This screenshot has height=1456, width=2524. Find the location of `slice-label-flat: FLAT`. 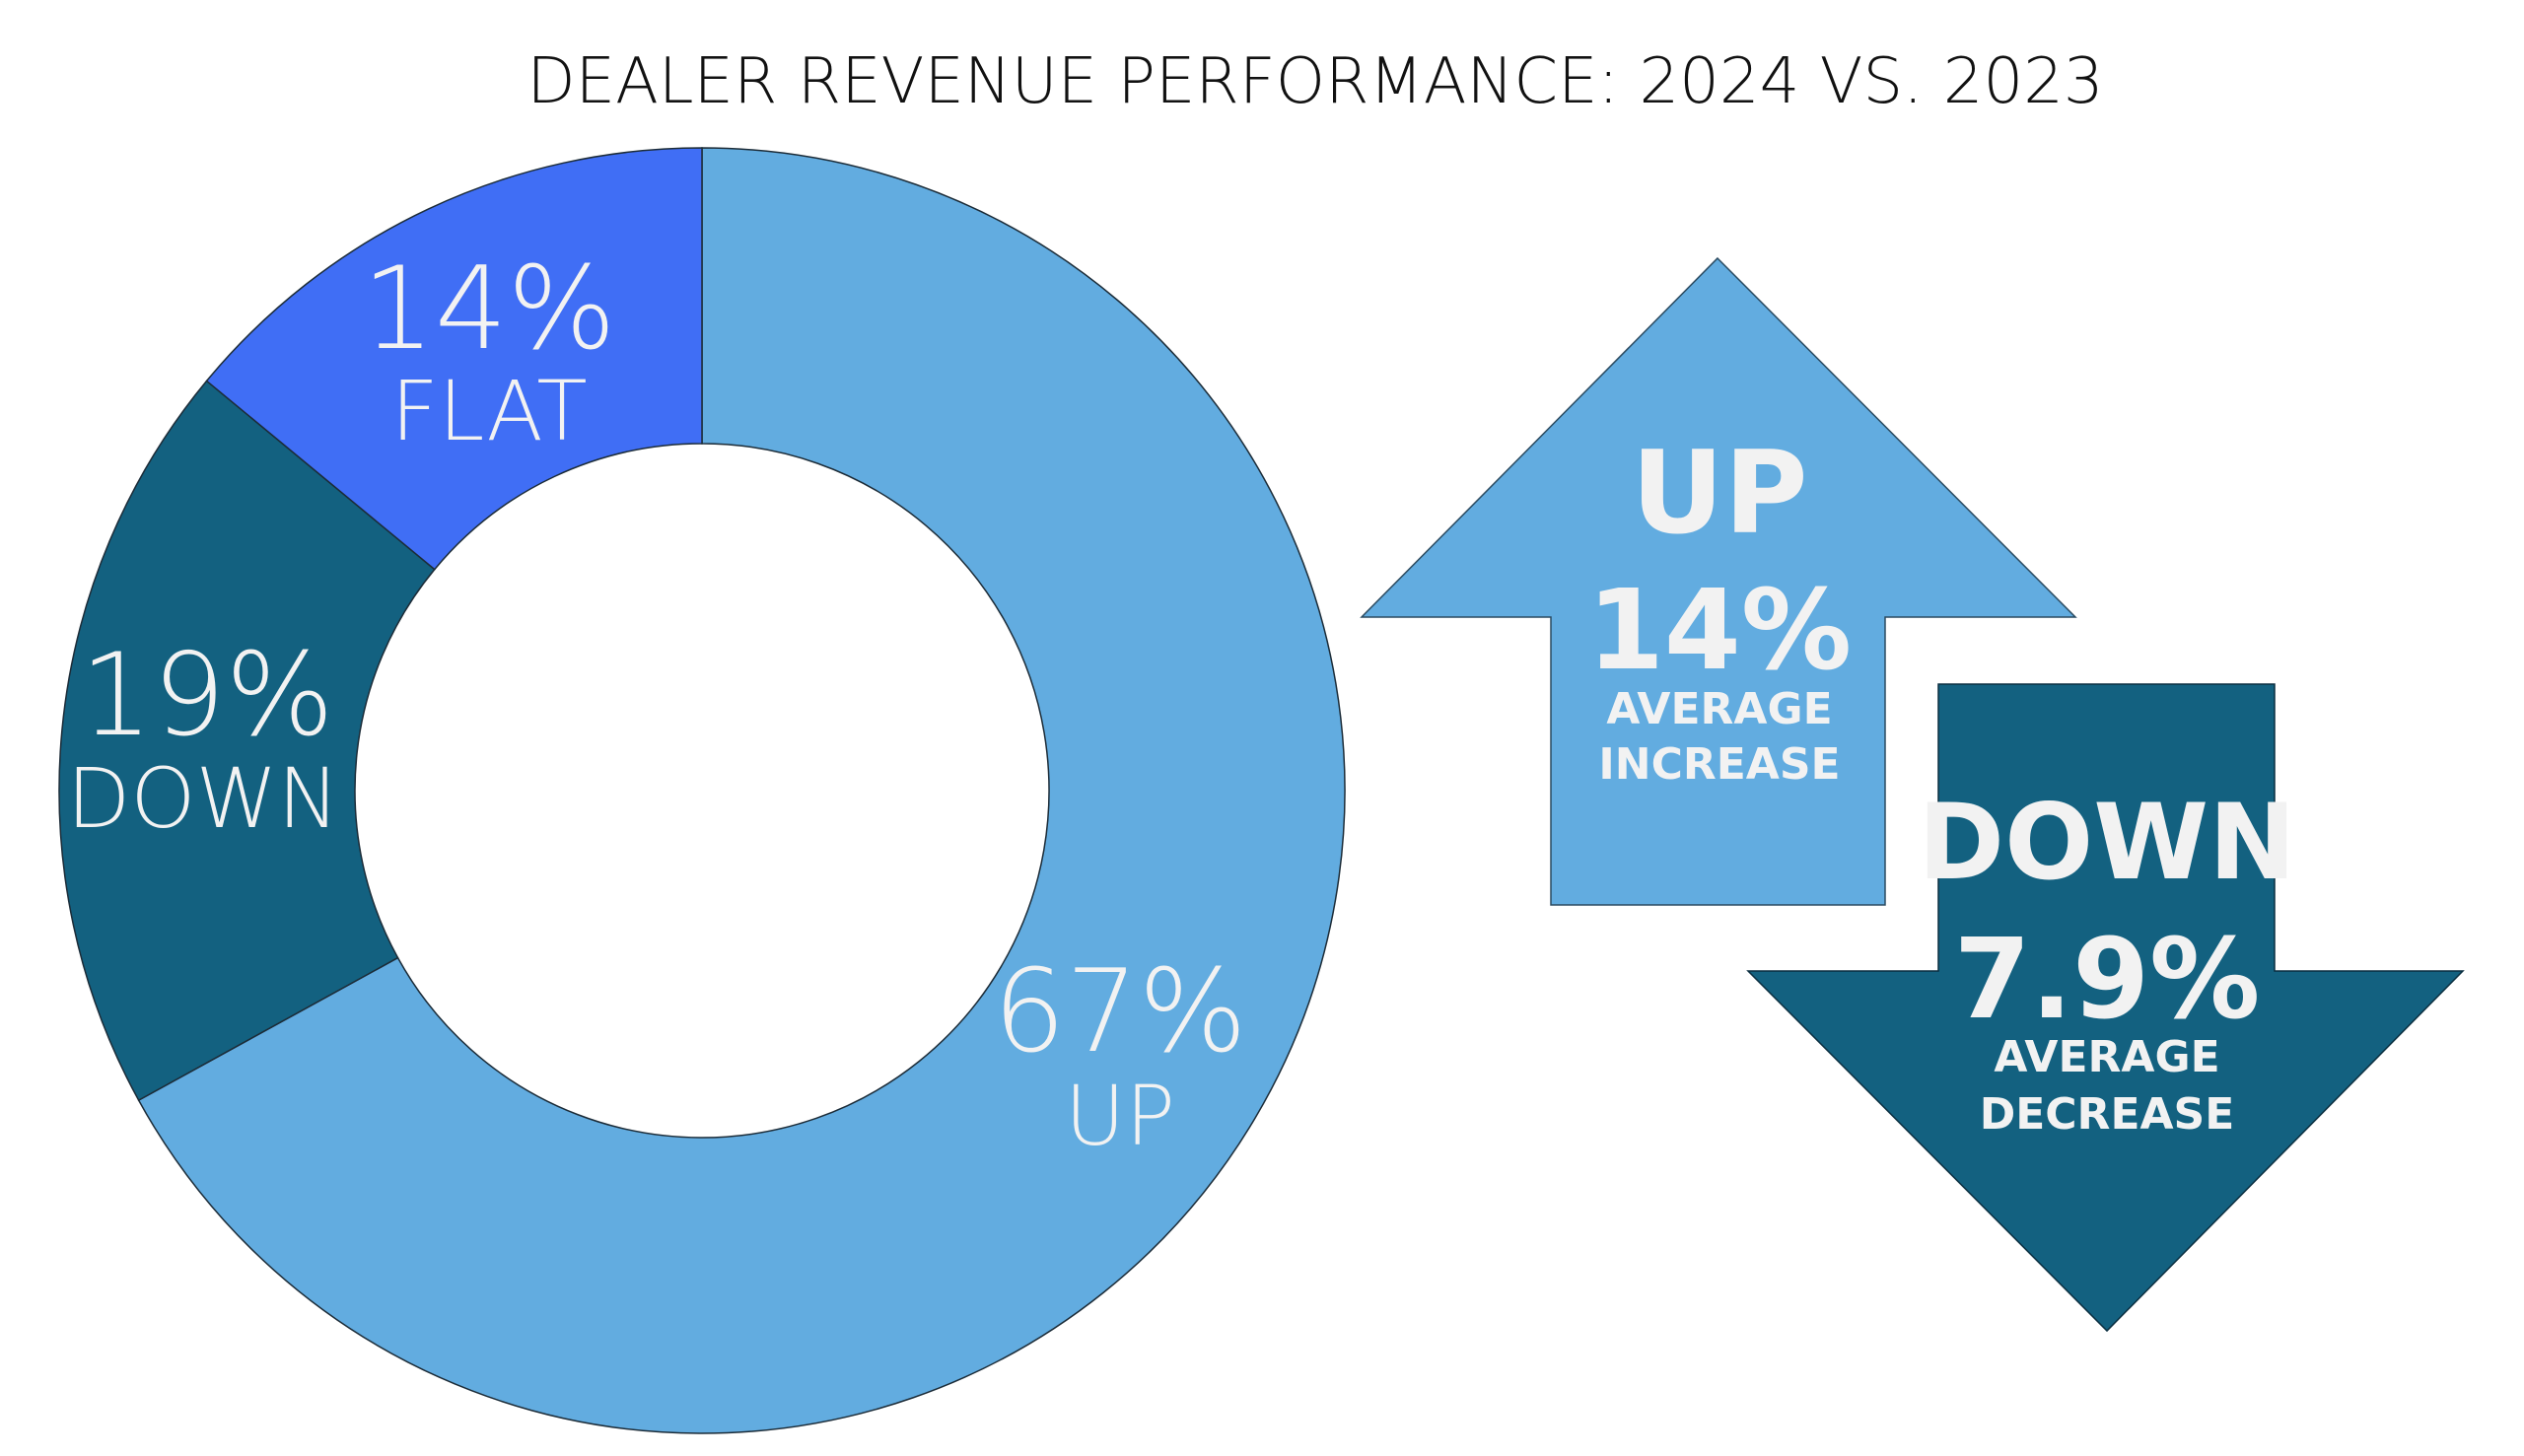

slice-label-flat: FLAT is located at coordinates (488, 411).